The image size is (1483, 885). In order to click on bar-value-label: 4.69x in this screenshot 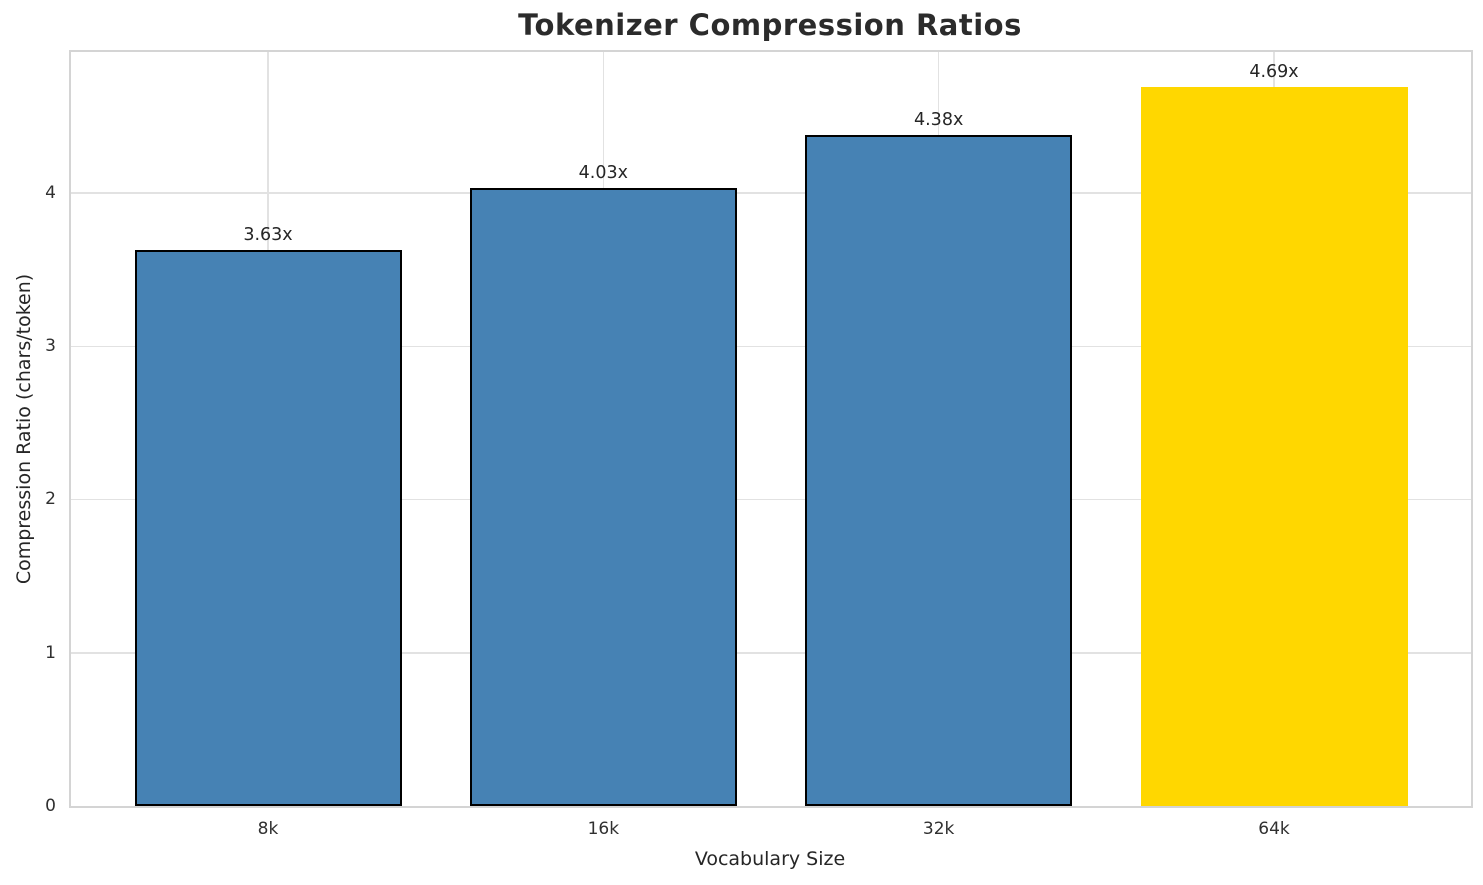, I will do `click(1274, 72)`.